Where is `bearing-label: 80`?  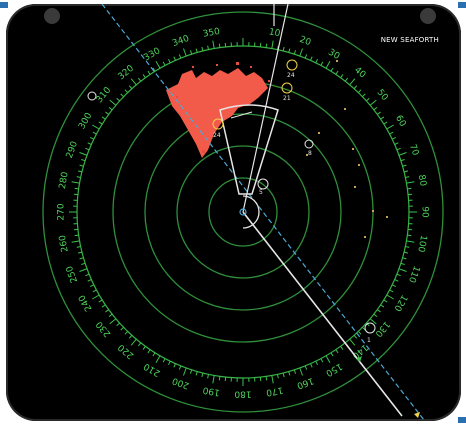
bearing-label: 80 is located at coordinates (422, 180).